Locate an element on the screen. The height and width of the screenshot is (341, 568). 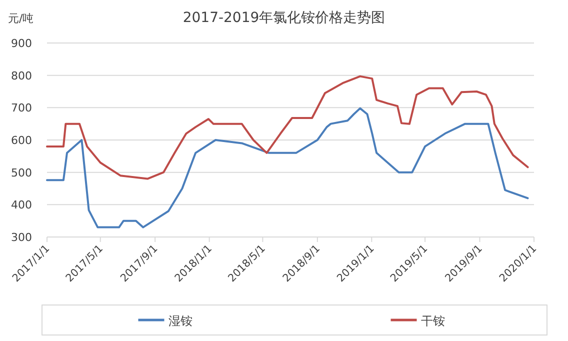
y-tick-label: 700 is located at coordinates (21, 108).